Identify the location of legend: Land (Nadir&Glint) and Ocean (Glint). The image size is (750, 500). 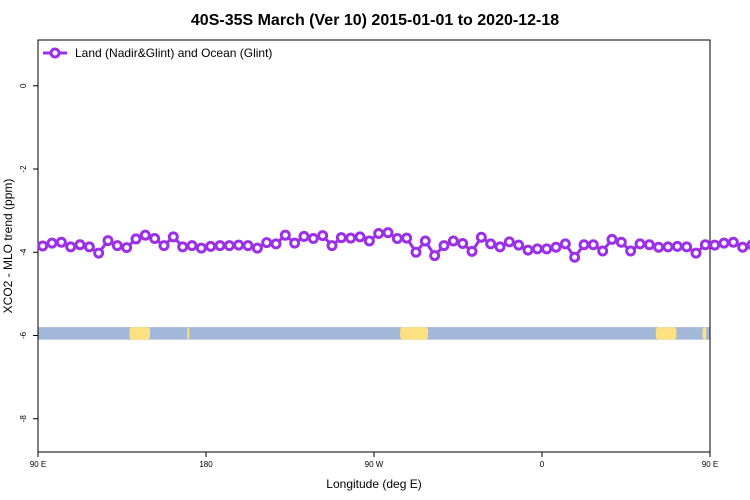
(157, 53).